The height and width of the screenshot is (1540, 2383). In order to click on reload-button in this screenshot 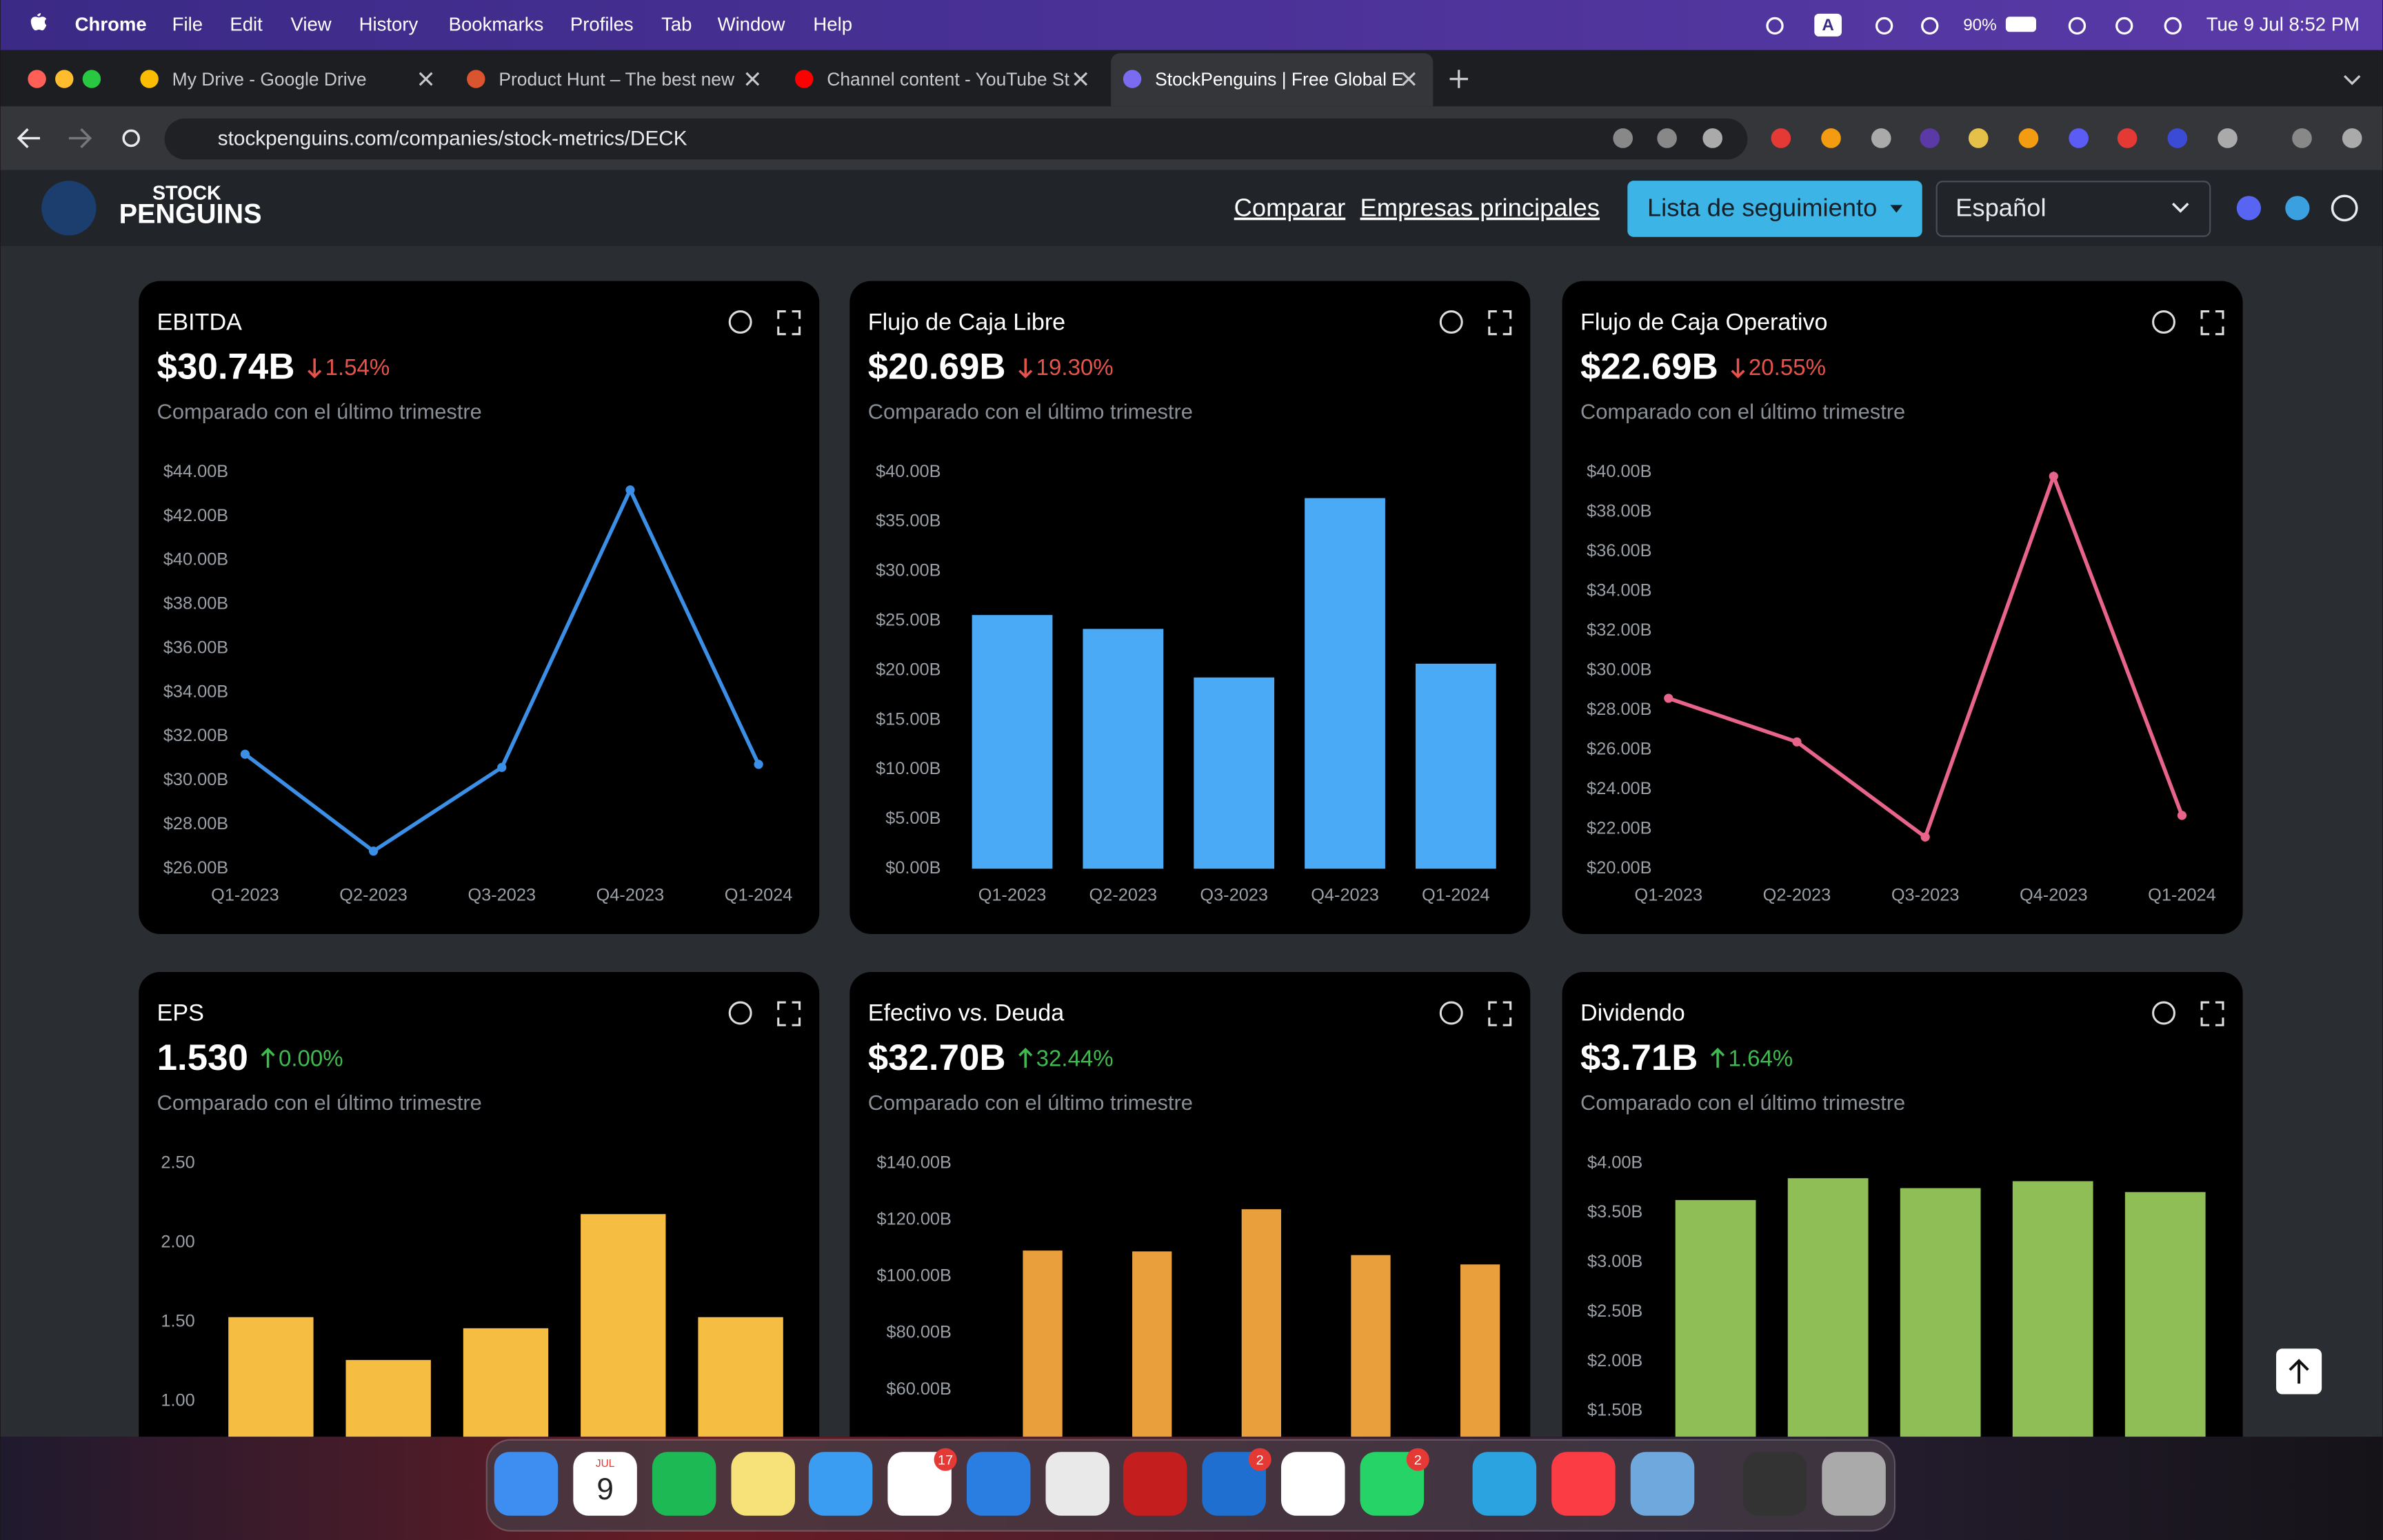, I will do `click(131, 138)`.